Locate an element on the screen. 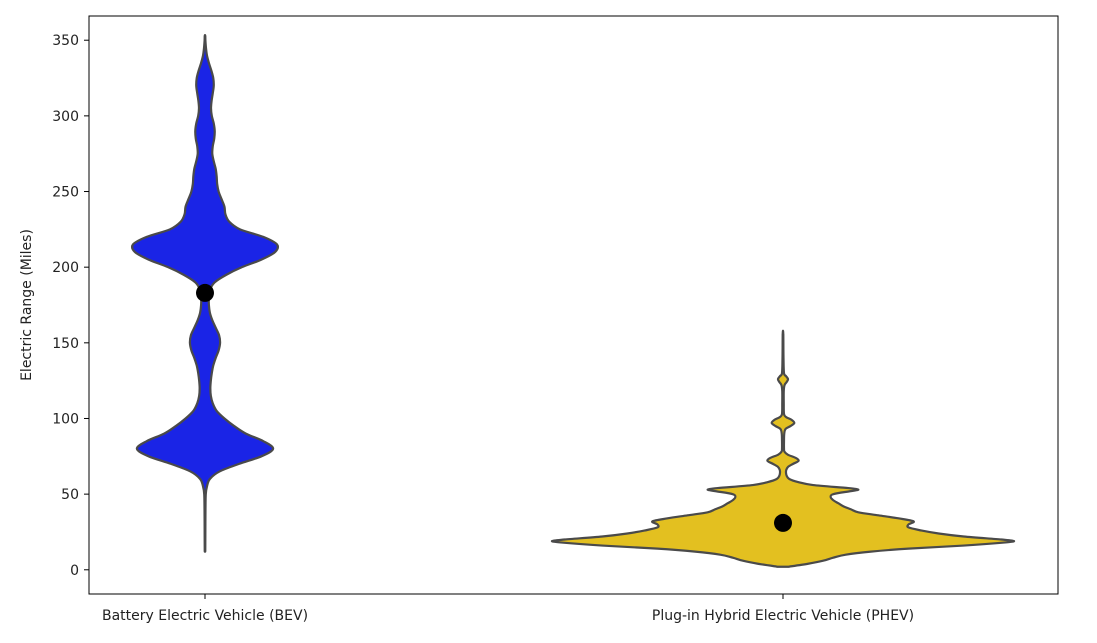 Image resolution: width=1097 pixels, height=643 pixels. y-tick-label: 150 is located at coordinates (65, 344).